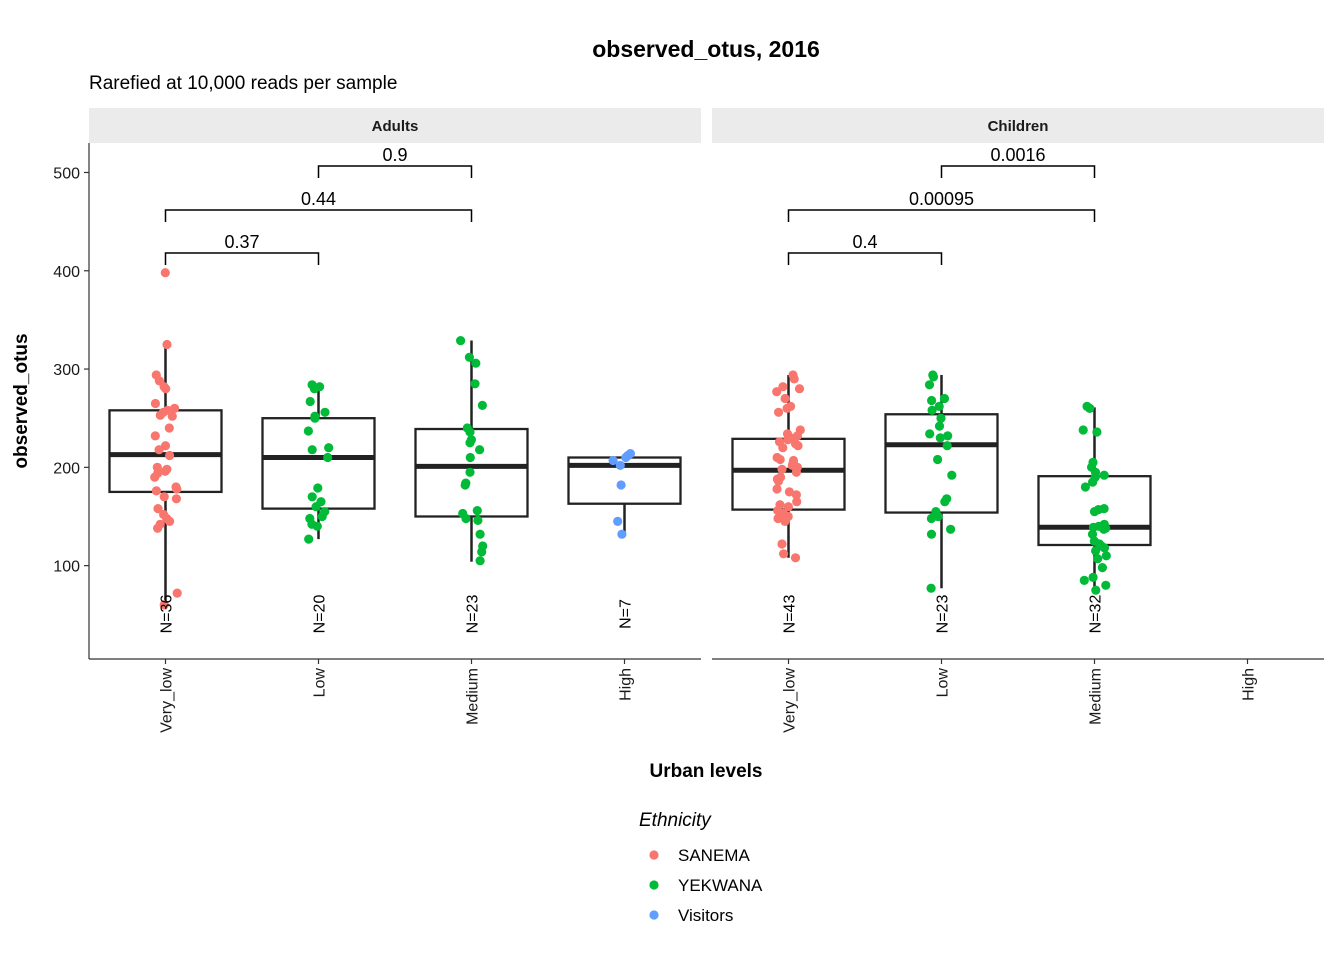 Image resolution: width=1344 pixels, height=960 pixels. What do you see at coordinates (1096, 614) in the screenshot?
I see `sample-count-label: N=32` at bounding box center [1096, 614].